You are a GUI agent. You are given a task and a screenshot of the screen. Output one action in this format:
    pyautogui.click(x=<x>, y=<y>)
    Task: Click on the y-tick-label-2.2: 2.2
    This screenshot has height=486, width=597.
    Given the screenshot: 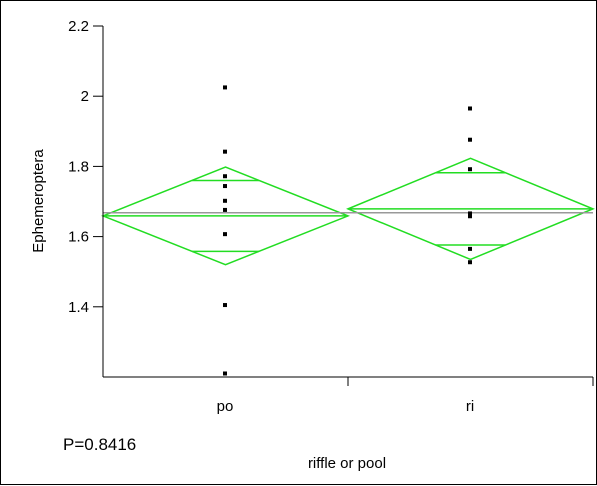 What is the action you would take?
    pyautogui.click(x=78, y=26)
    